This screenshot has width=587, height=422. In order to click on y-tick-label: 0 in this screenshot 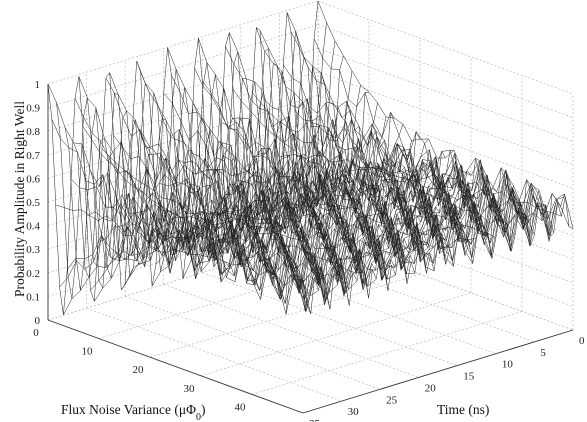, I will do `click(582, 341)`.